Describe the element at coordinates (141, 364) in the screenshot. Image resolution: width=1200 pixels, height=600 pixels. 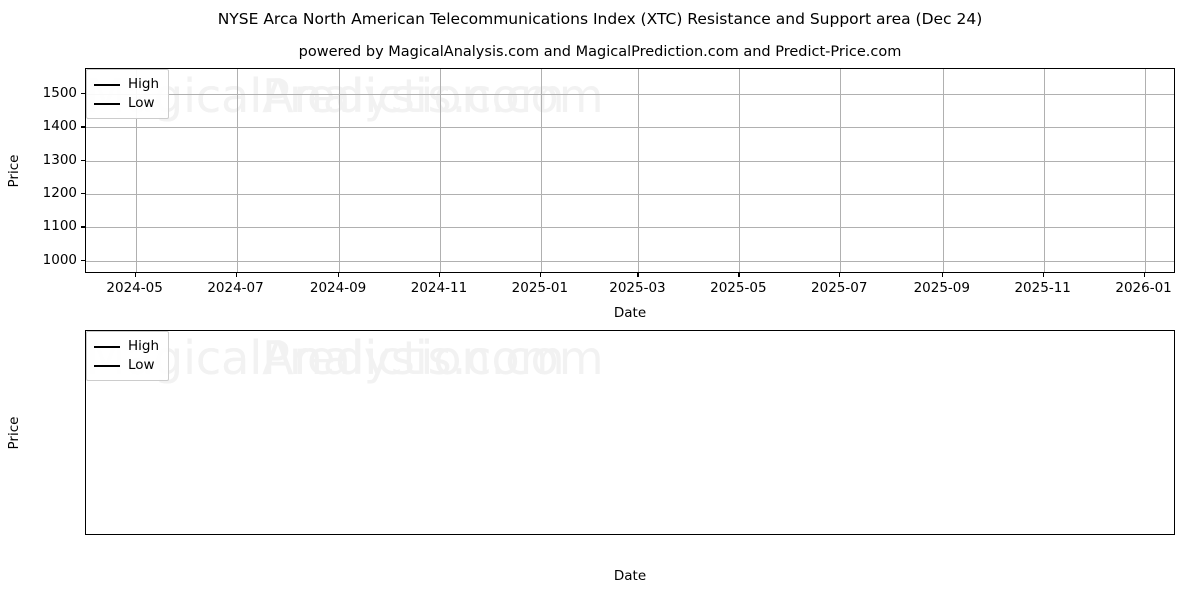
I see `legend-label-low-detail: Low` at that location.